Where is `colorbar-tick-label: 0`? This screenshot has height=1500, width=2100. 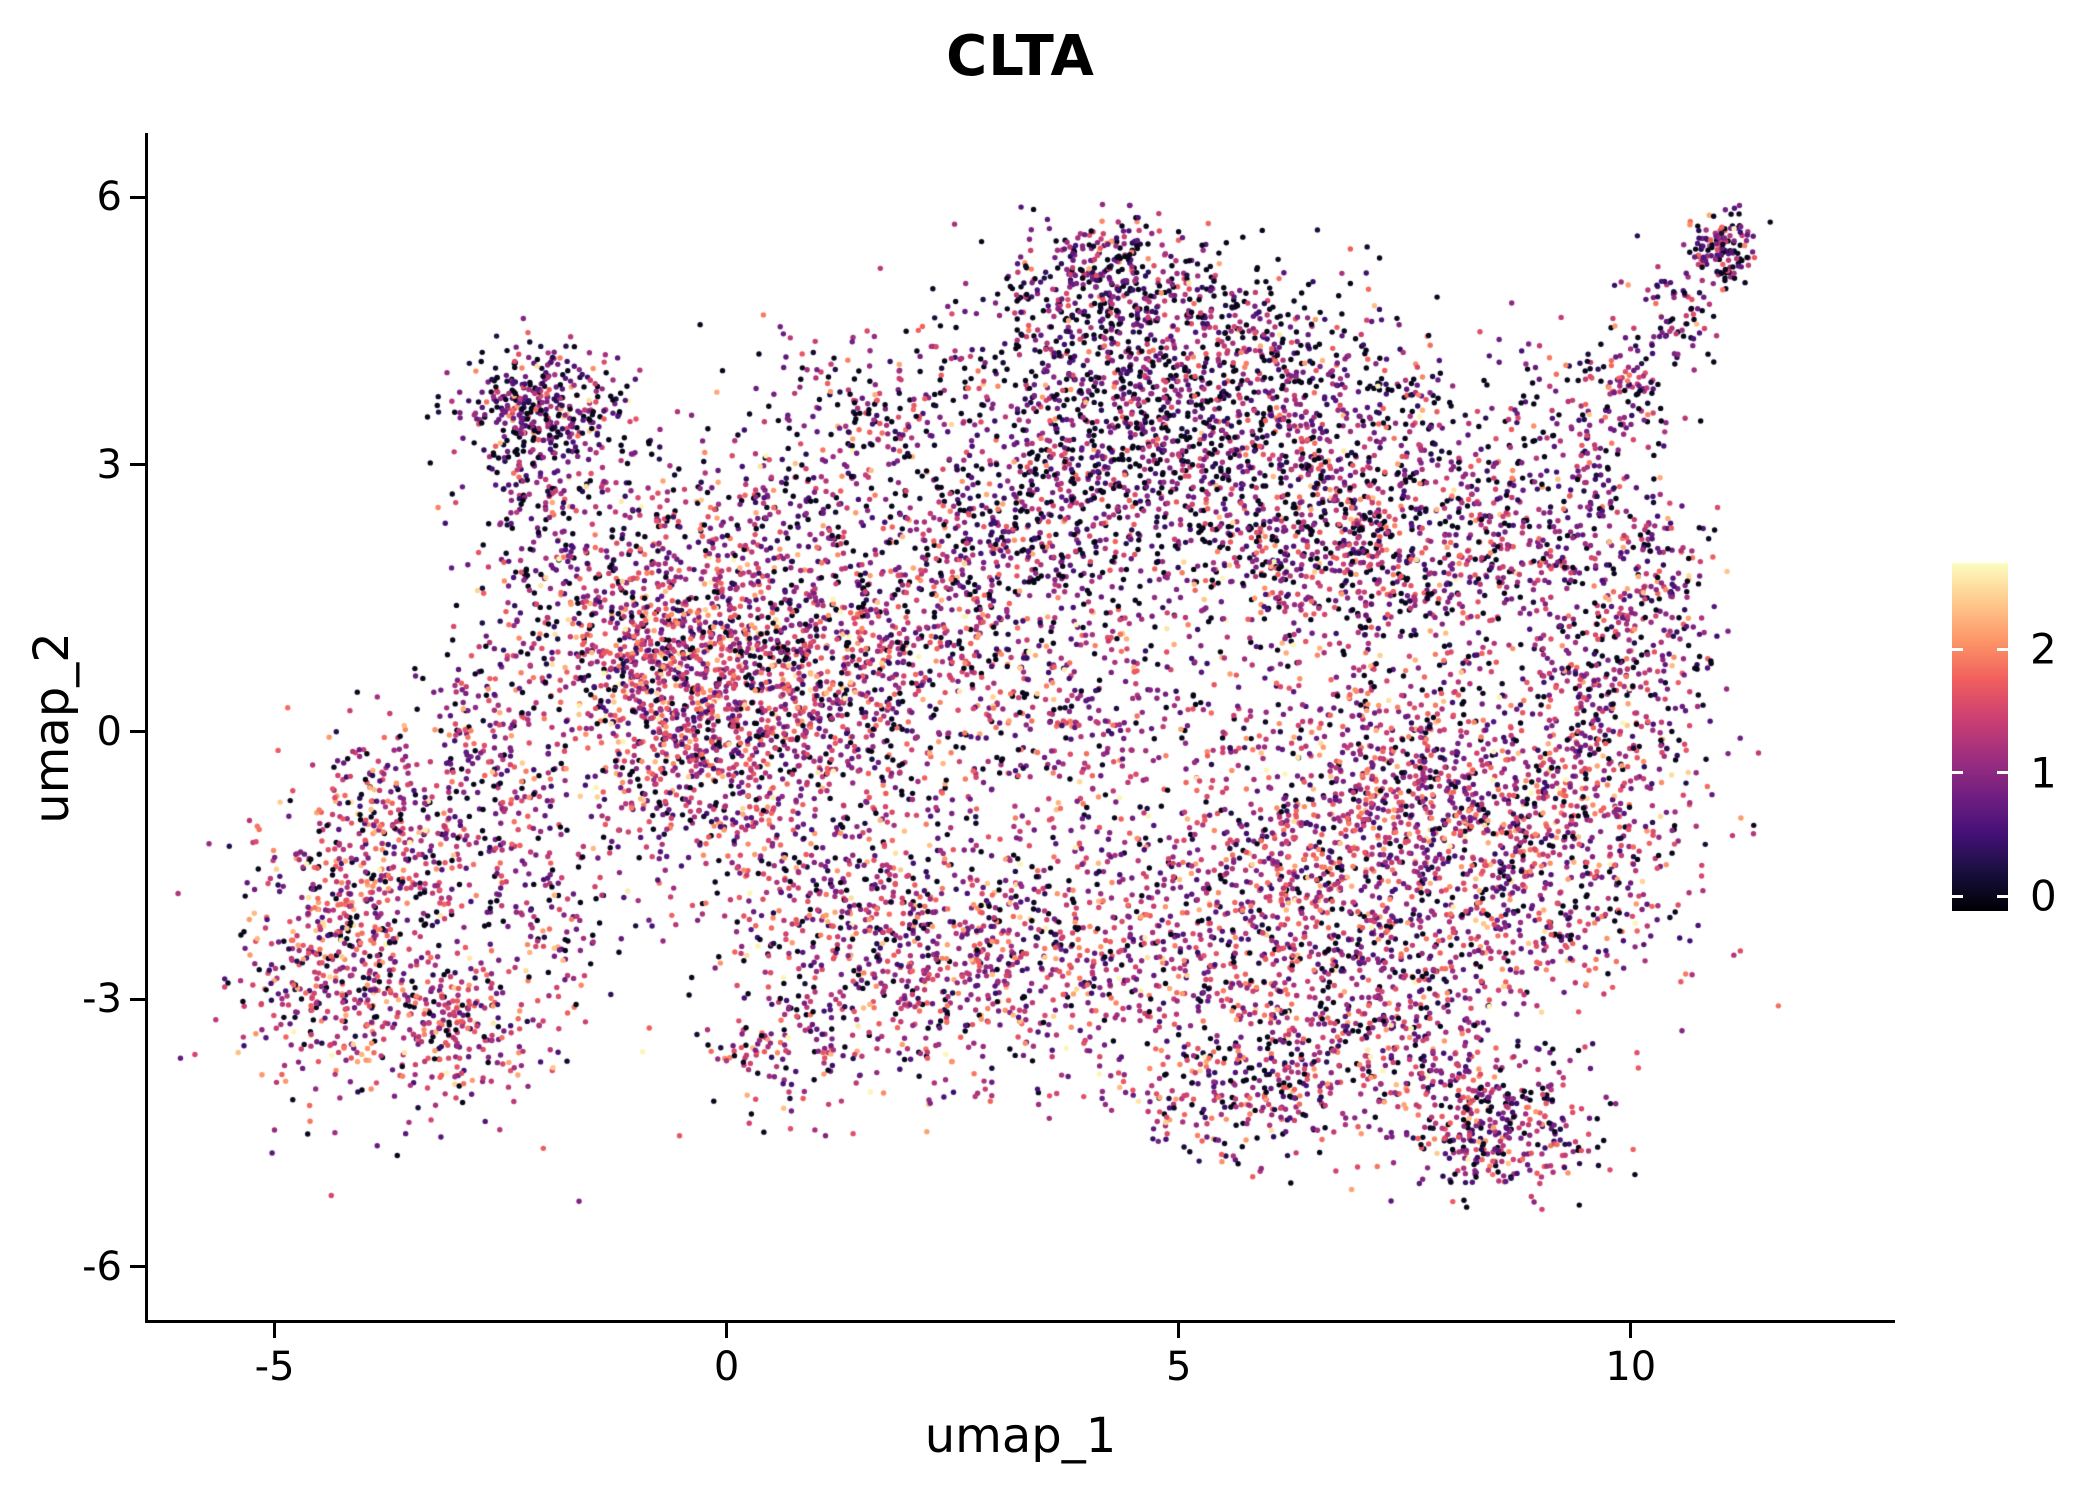 colorbar-tick-label: 0 is located at coordinates (2043, 896).